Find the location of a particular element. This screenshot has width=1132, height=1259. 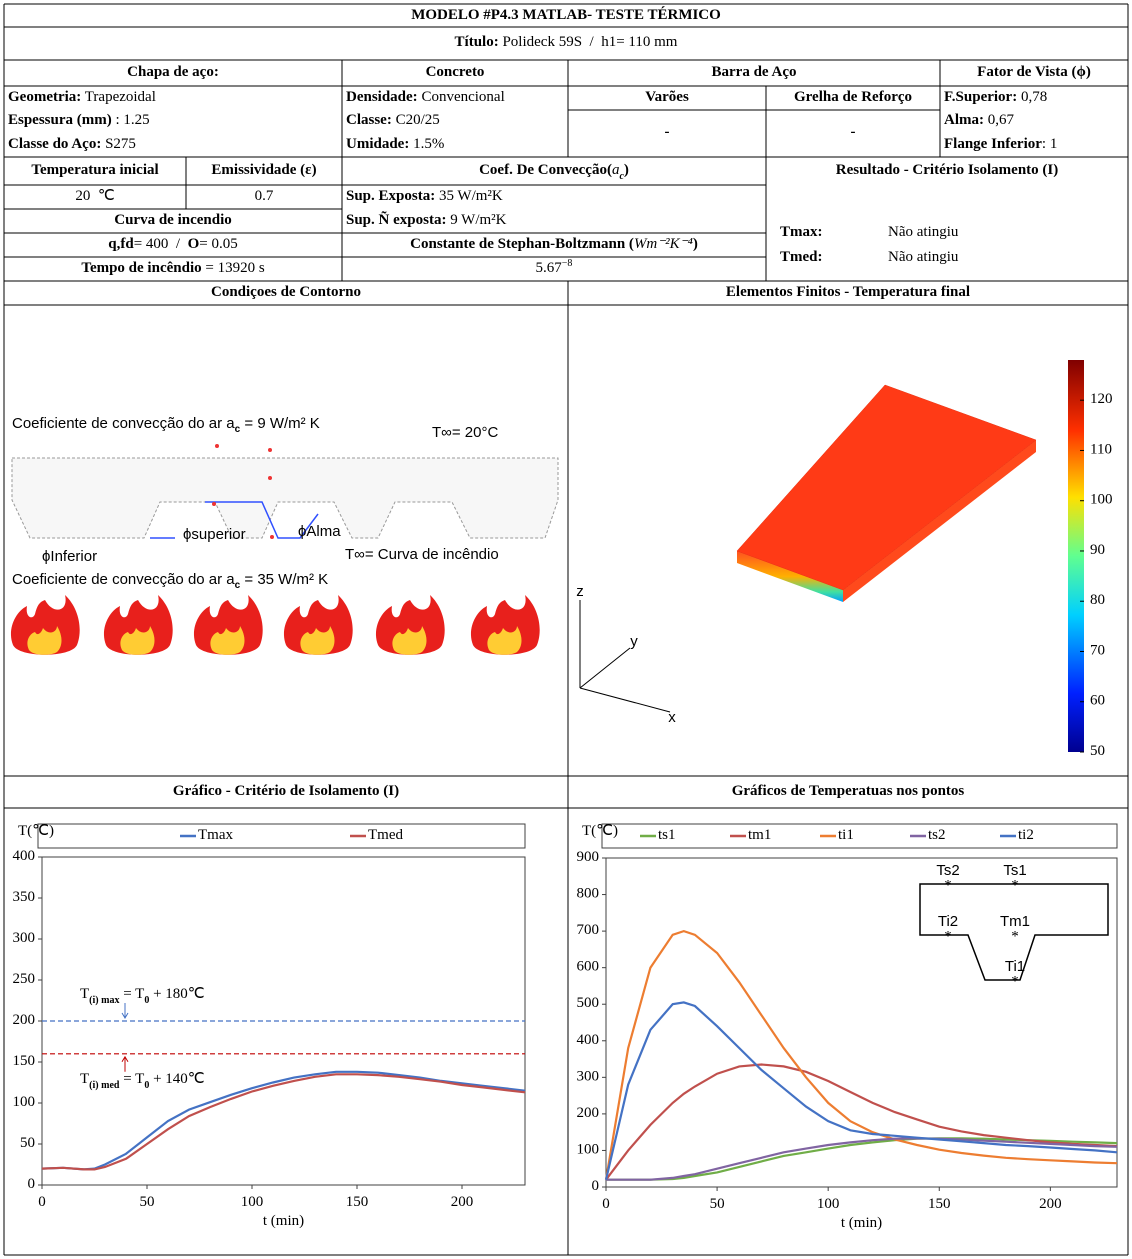

text-part: Tm1 is located at coordinates (1015, 921).